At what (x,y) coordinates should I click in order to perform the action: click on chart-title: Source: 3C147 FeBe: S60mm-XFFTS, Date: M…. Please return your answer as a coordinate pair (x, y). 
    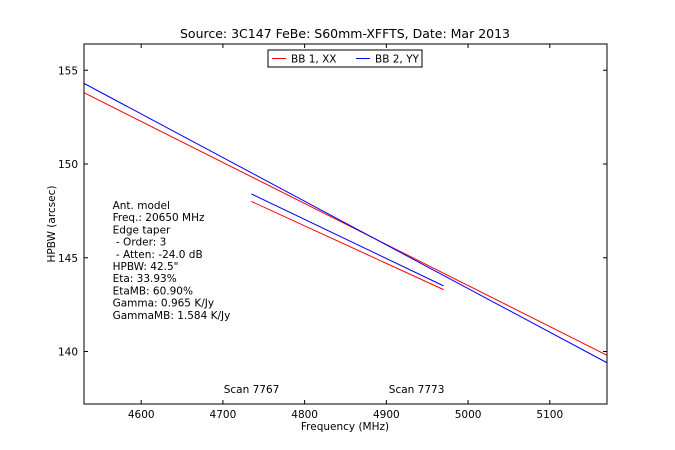
    Looking at the image, I should click on (345, 33).